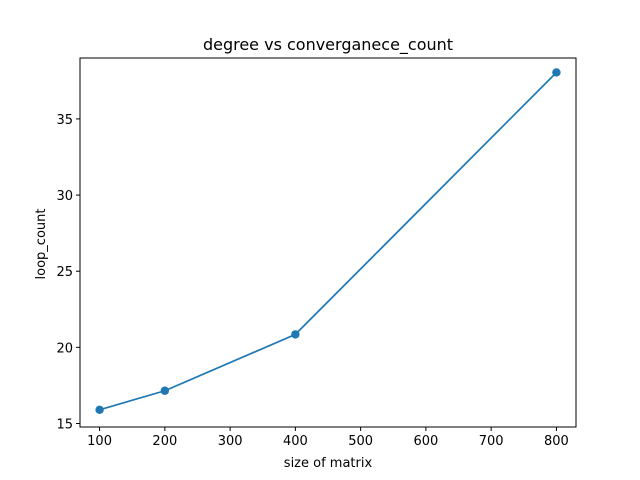  Describe the element at coordinates (328, 463) in the screenshot. I see `x-axis-label: size of matrix` at that location.